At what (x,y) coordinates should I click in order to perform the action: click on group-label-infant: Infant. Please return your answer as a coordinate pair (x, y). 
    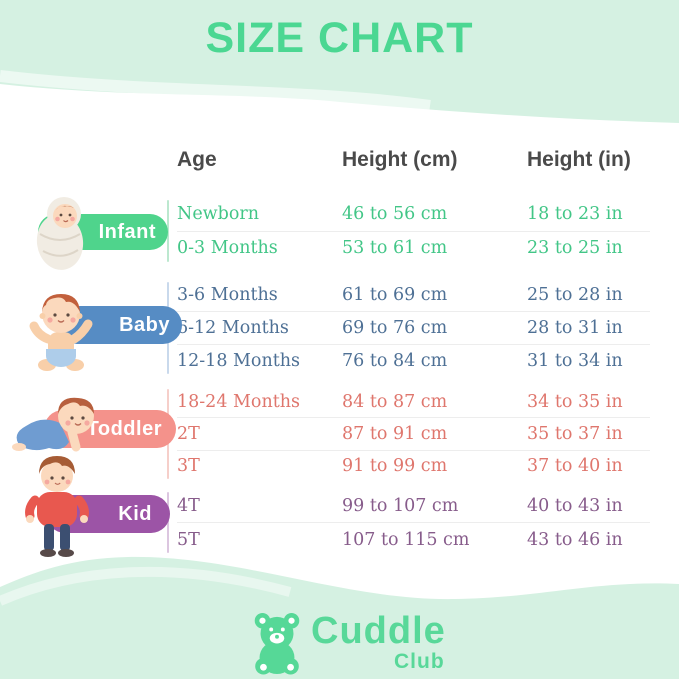
    Looking at the image, I should click on (127, 231).